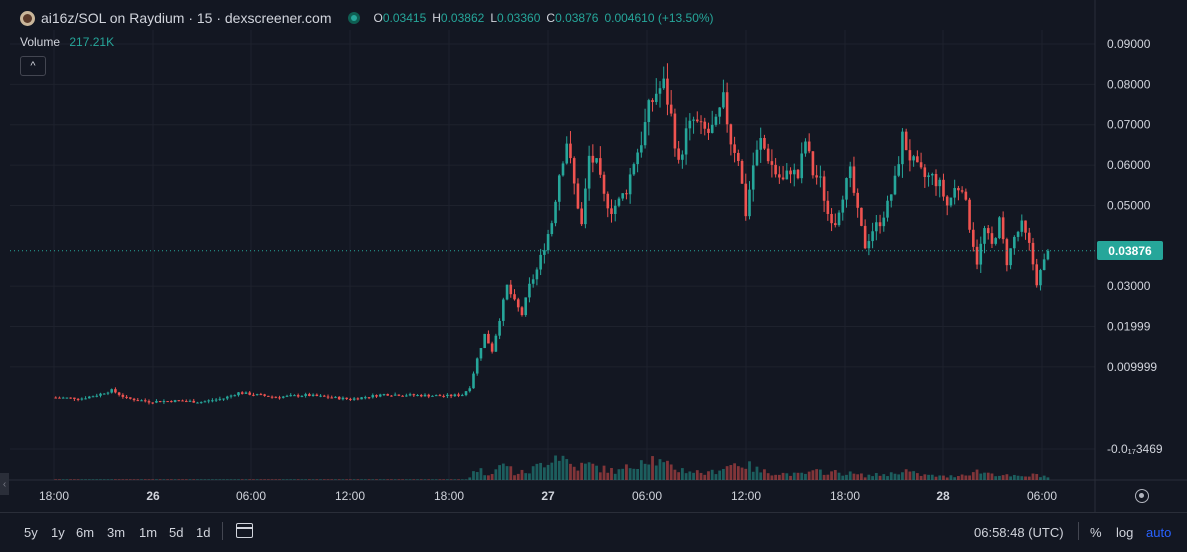 This screenshot has width=1187, height=552. What do you see at coordinates (85, 532) in the screenshot?
I see `timeframe-6m-button: 6m` at bounding box center [85, 532].